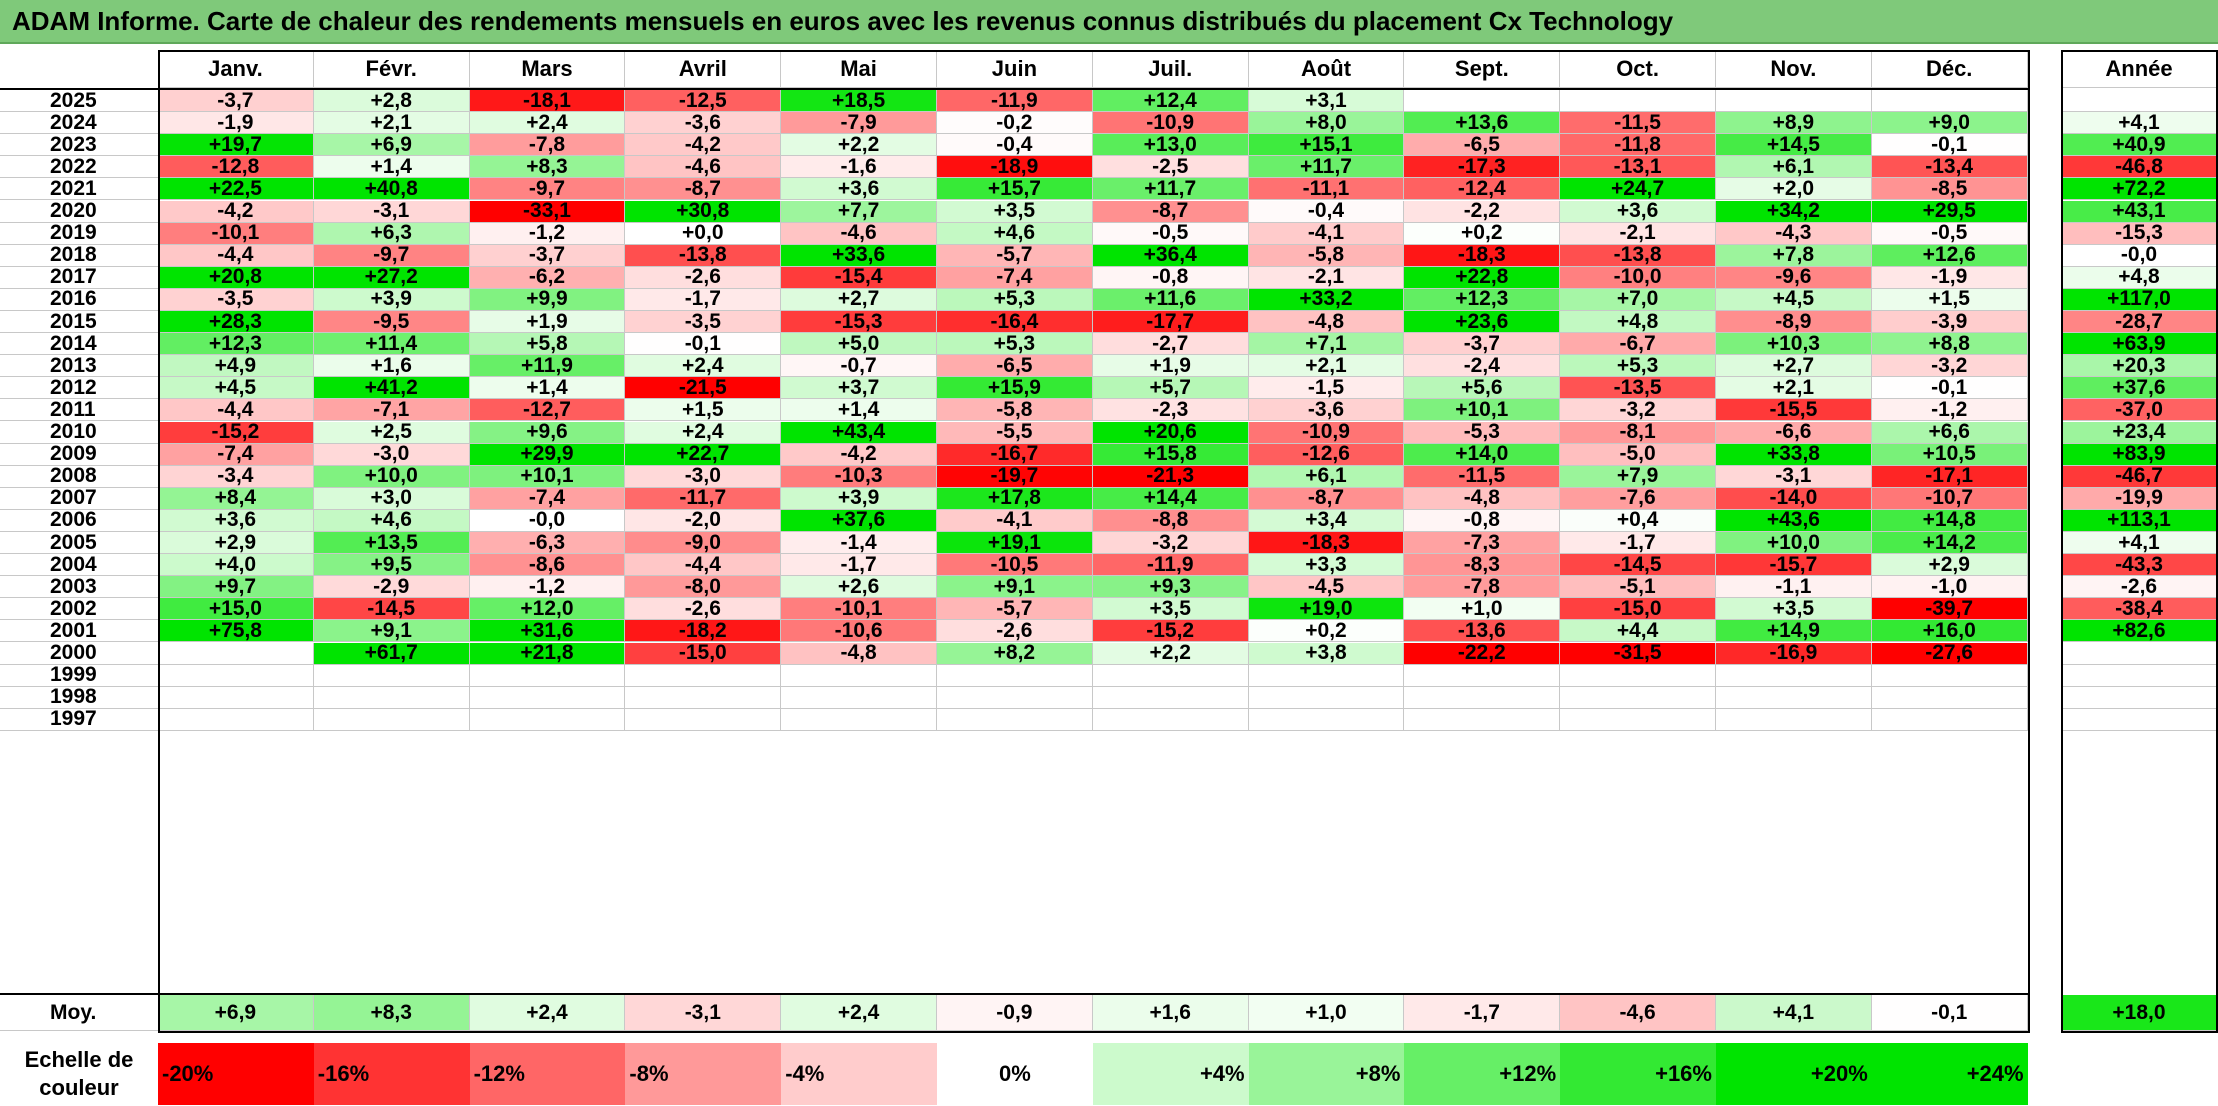 The image size is (2218, 1106). I want to click on heatmap-cell: +12,3, so click(236, 344).